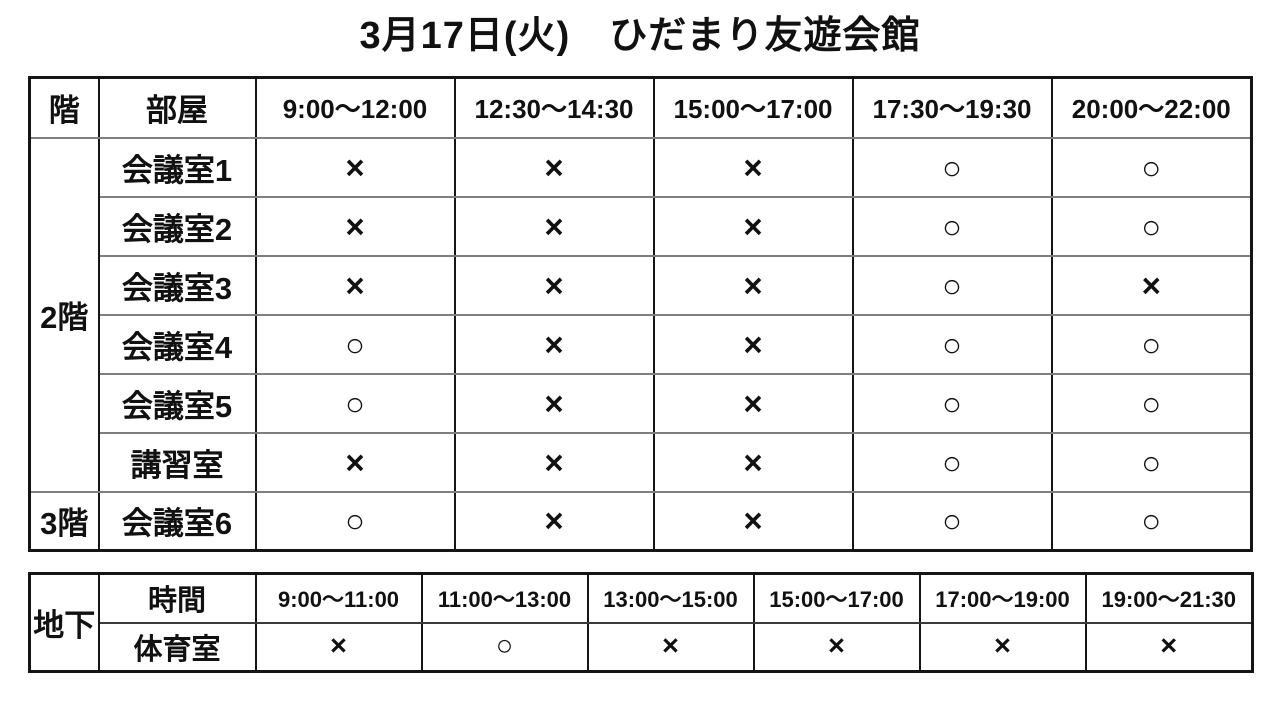 This screenshot has width=1280, height=720. Describe the element at coordinates (177, 226) in the screenshot. I see `room-name: 会議室2` at that location.